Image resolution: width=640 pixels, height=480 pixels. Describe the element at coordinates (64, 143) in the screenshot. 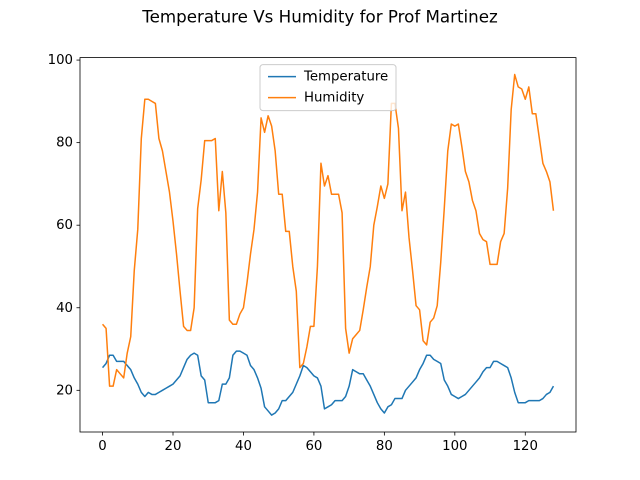

I see `y-tick-label: 80` at that location.